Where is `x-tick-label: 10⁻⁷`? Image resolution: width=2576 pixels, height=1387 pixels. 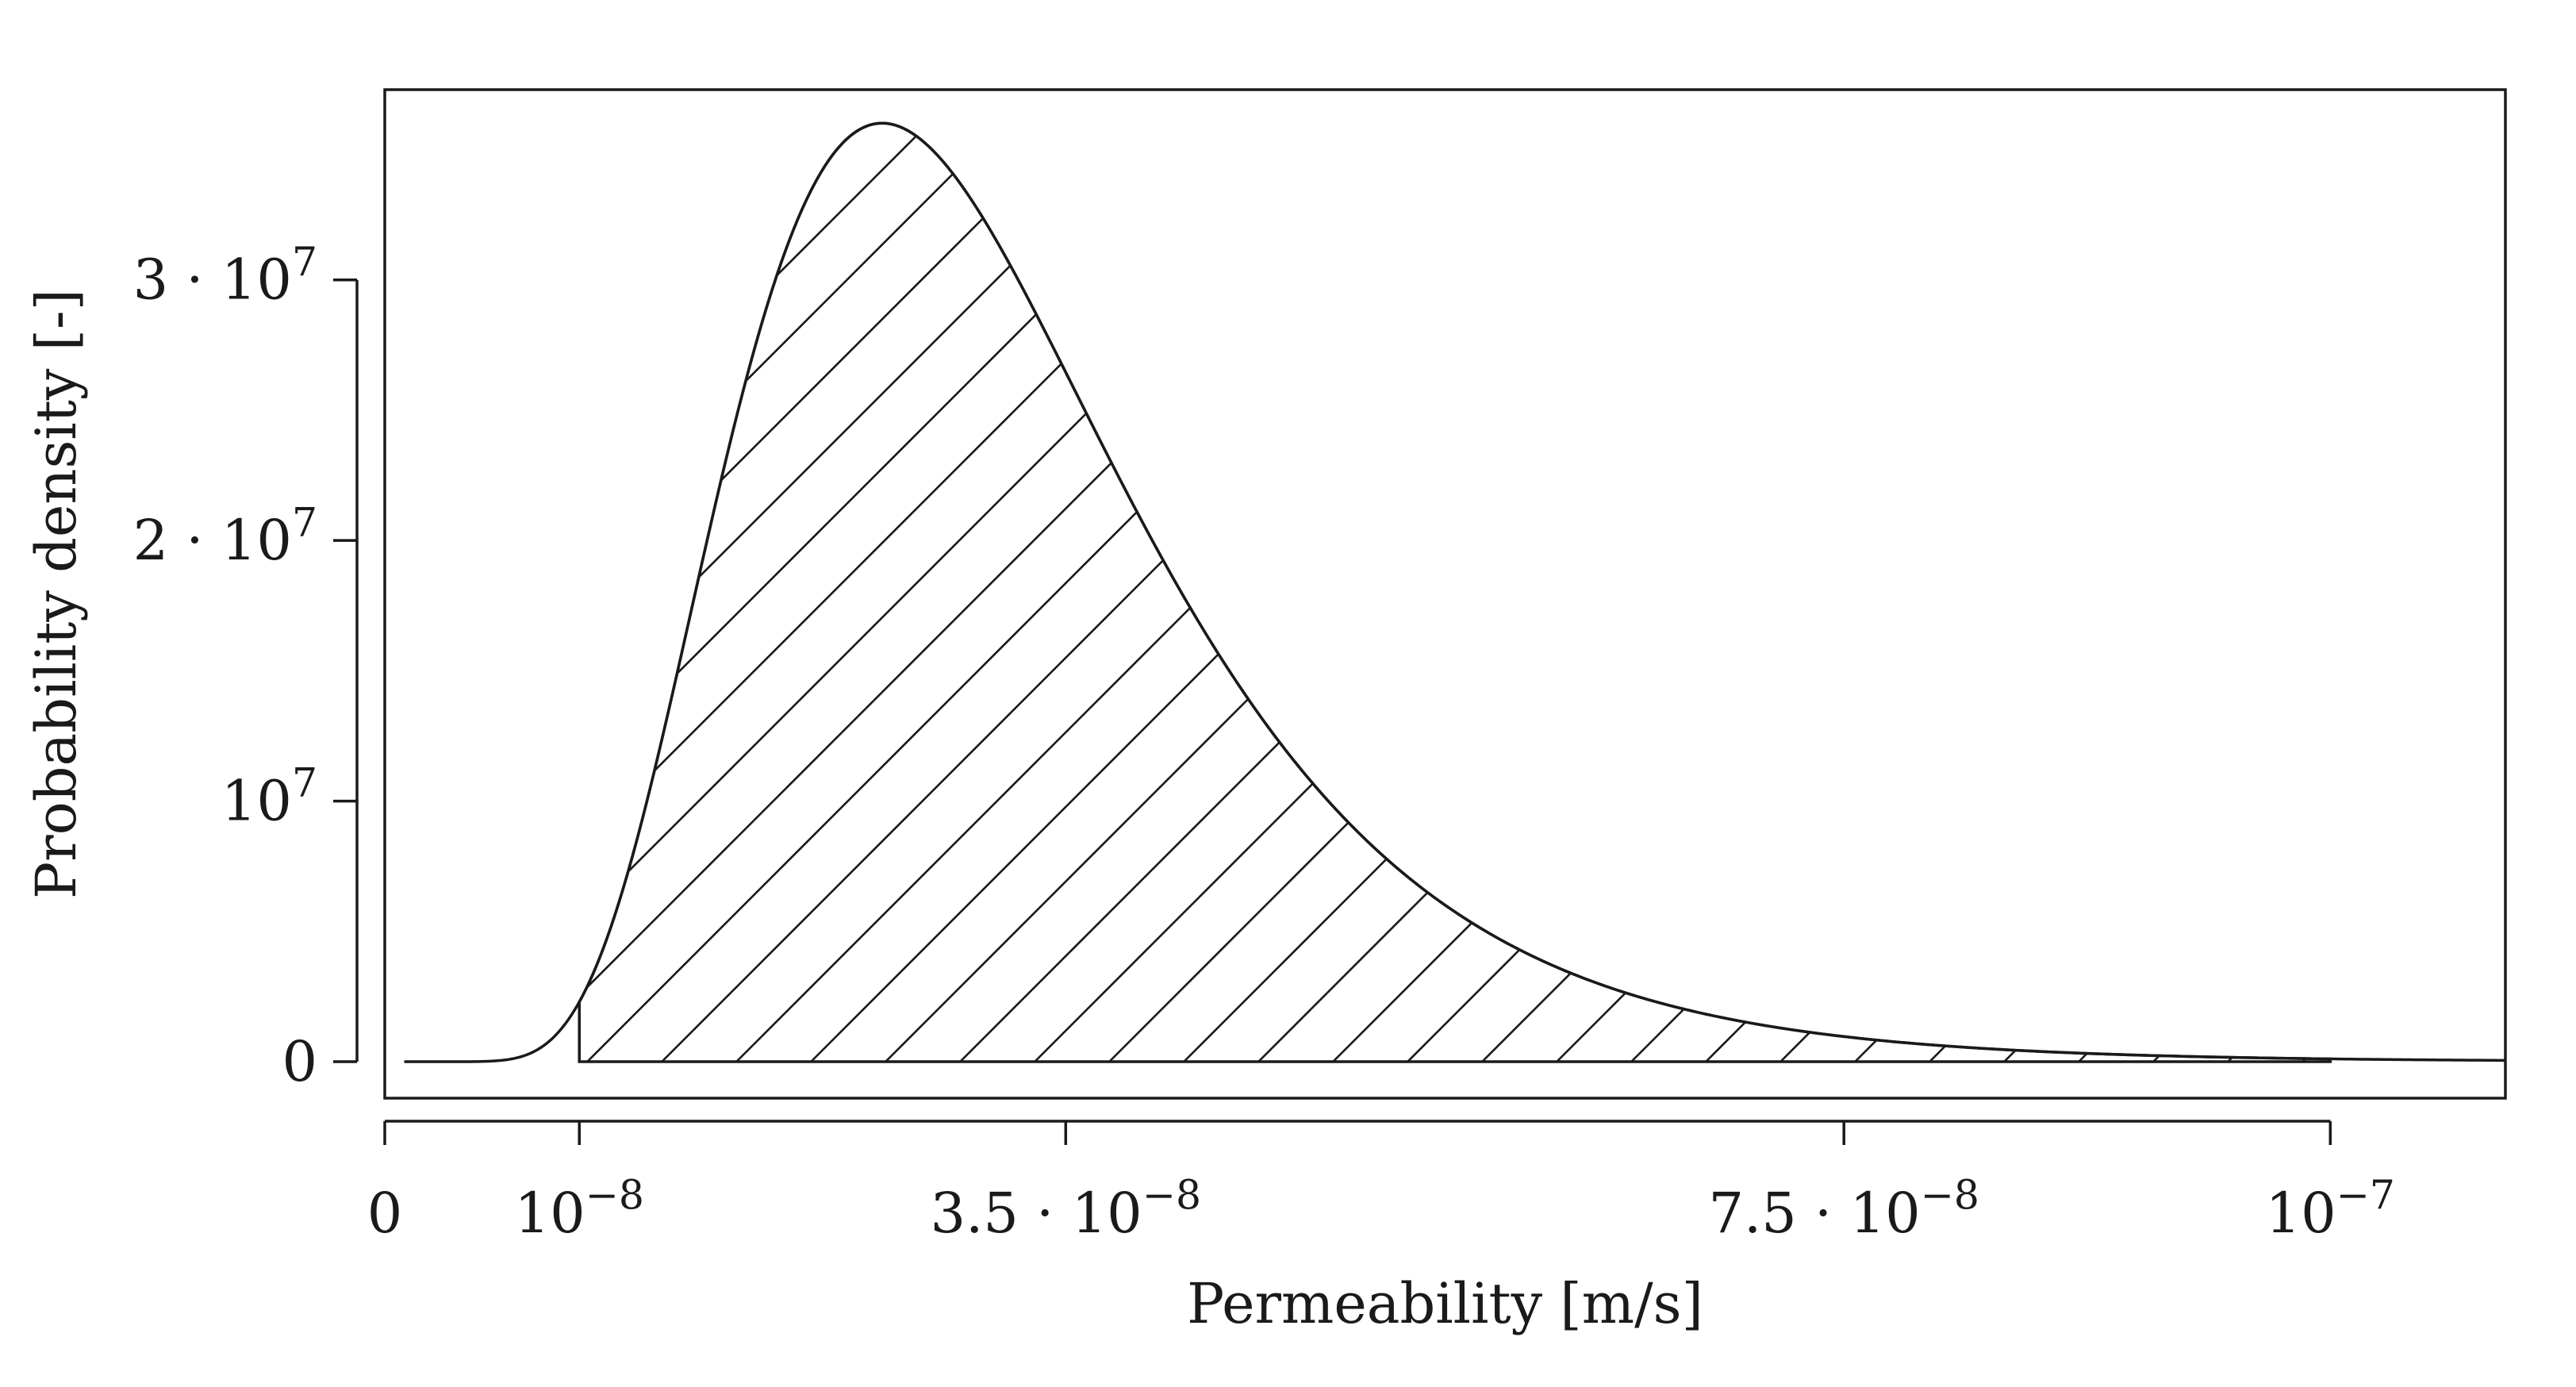 x-tick-label: 10⁻⁷ is located at coordinates (2330, 1209).